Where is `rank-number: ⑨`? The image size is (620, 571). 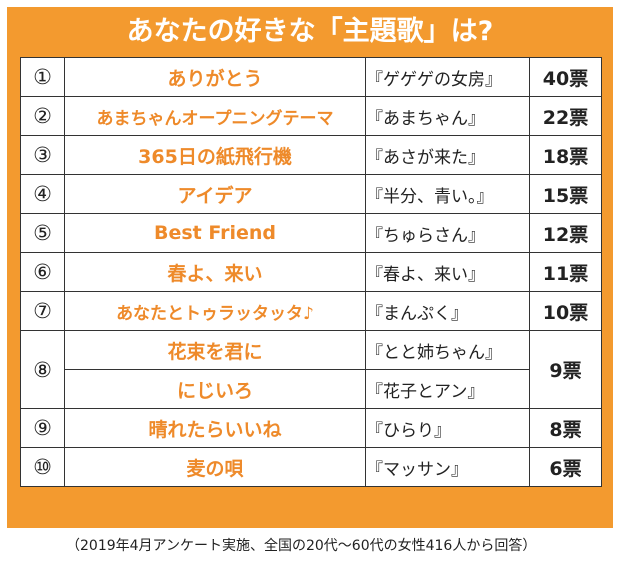
rank-number: ⑨ is located at coordinates (42, 428).